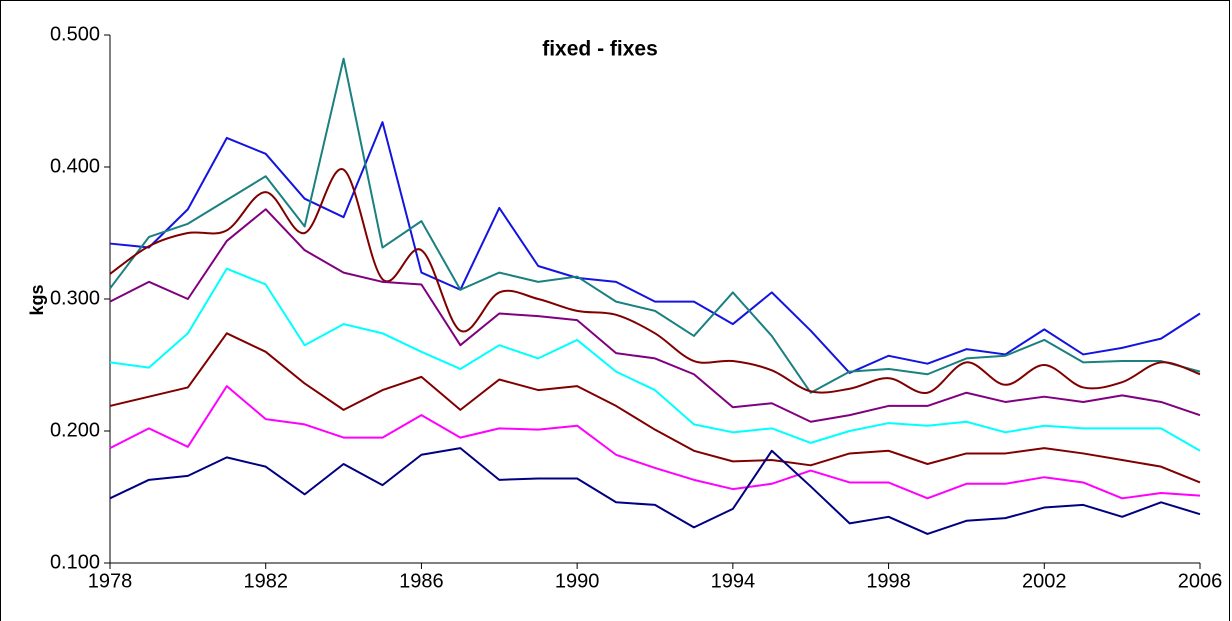 The height and width of the screenshot is (621, 1232). What do you see at coordinates (888, 581) in the screenshot?
I see `x-tick-label: 1998` at bounding box center [888, 581].